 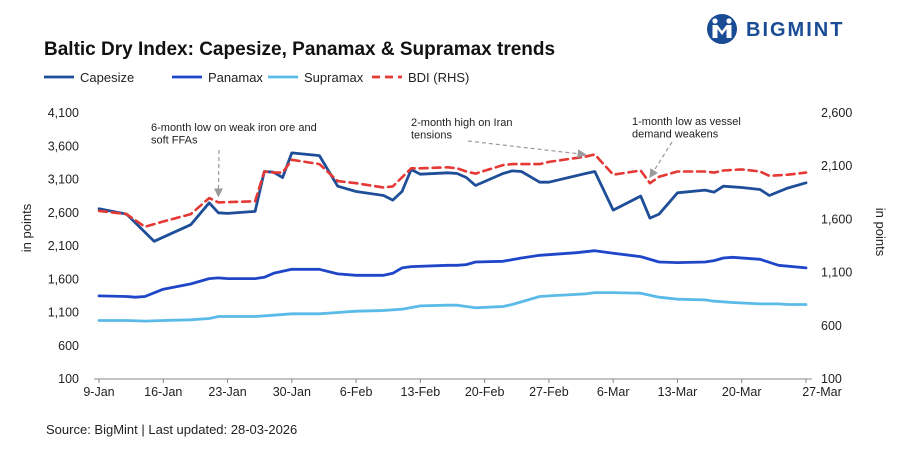 I want to click on brand-name: BIGMINT, so click(x=795, y=30).